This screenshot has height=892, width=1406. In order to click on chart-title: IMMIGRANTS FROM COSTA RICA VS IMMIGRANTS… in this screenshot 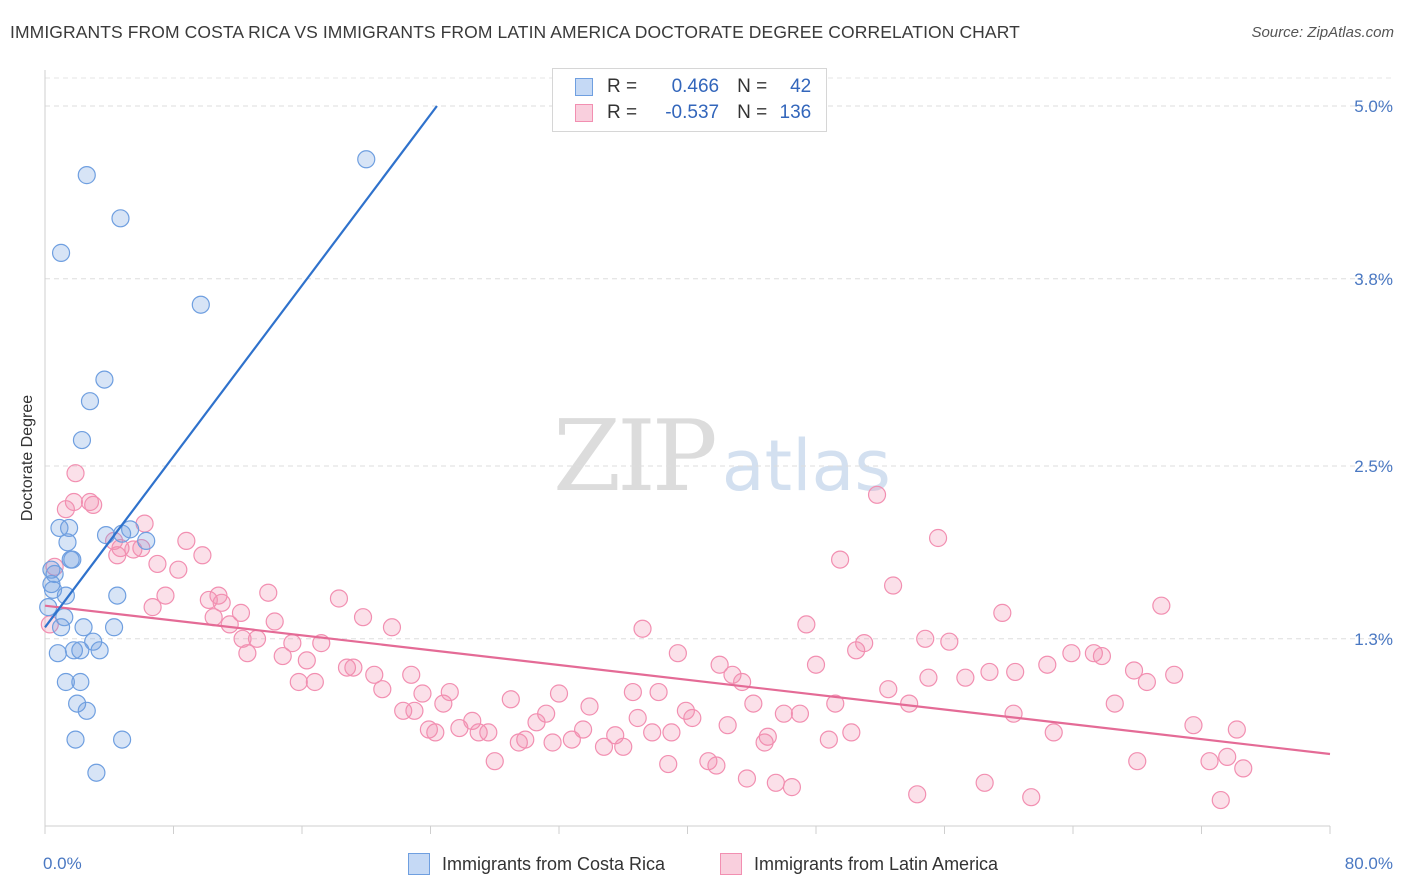, I will do `click(515, 32)`.